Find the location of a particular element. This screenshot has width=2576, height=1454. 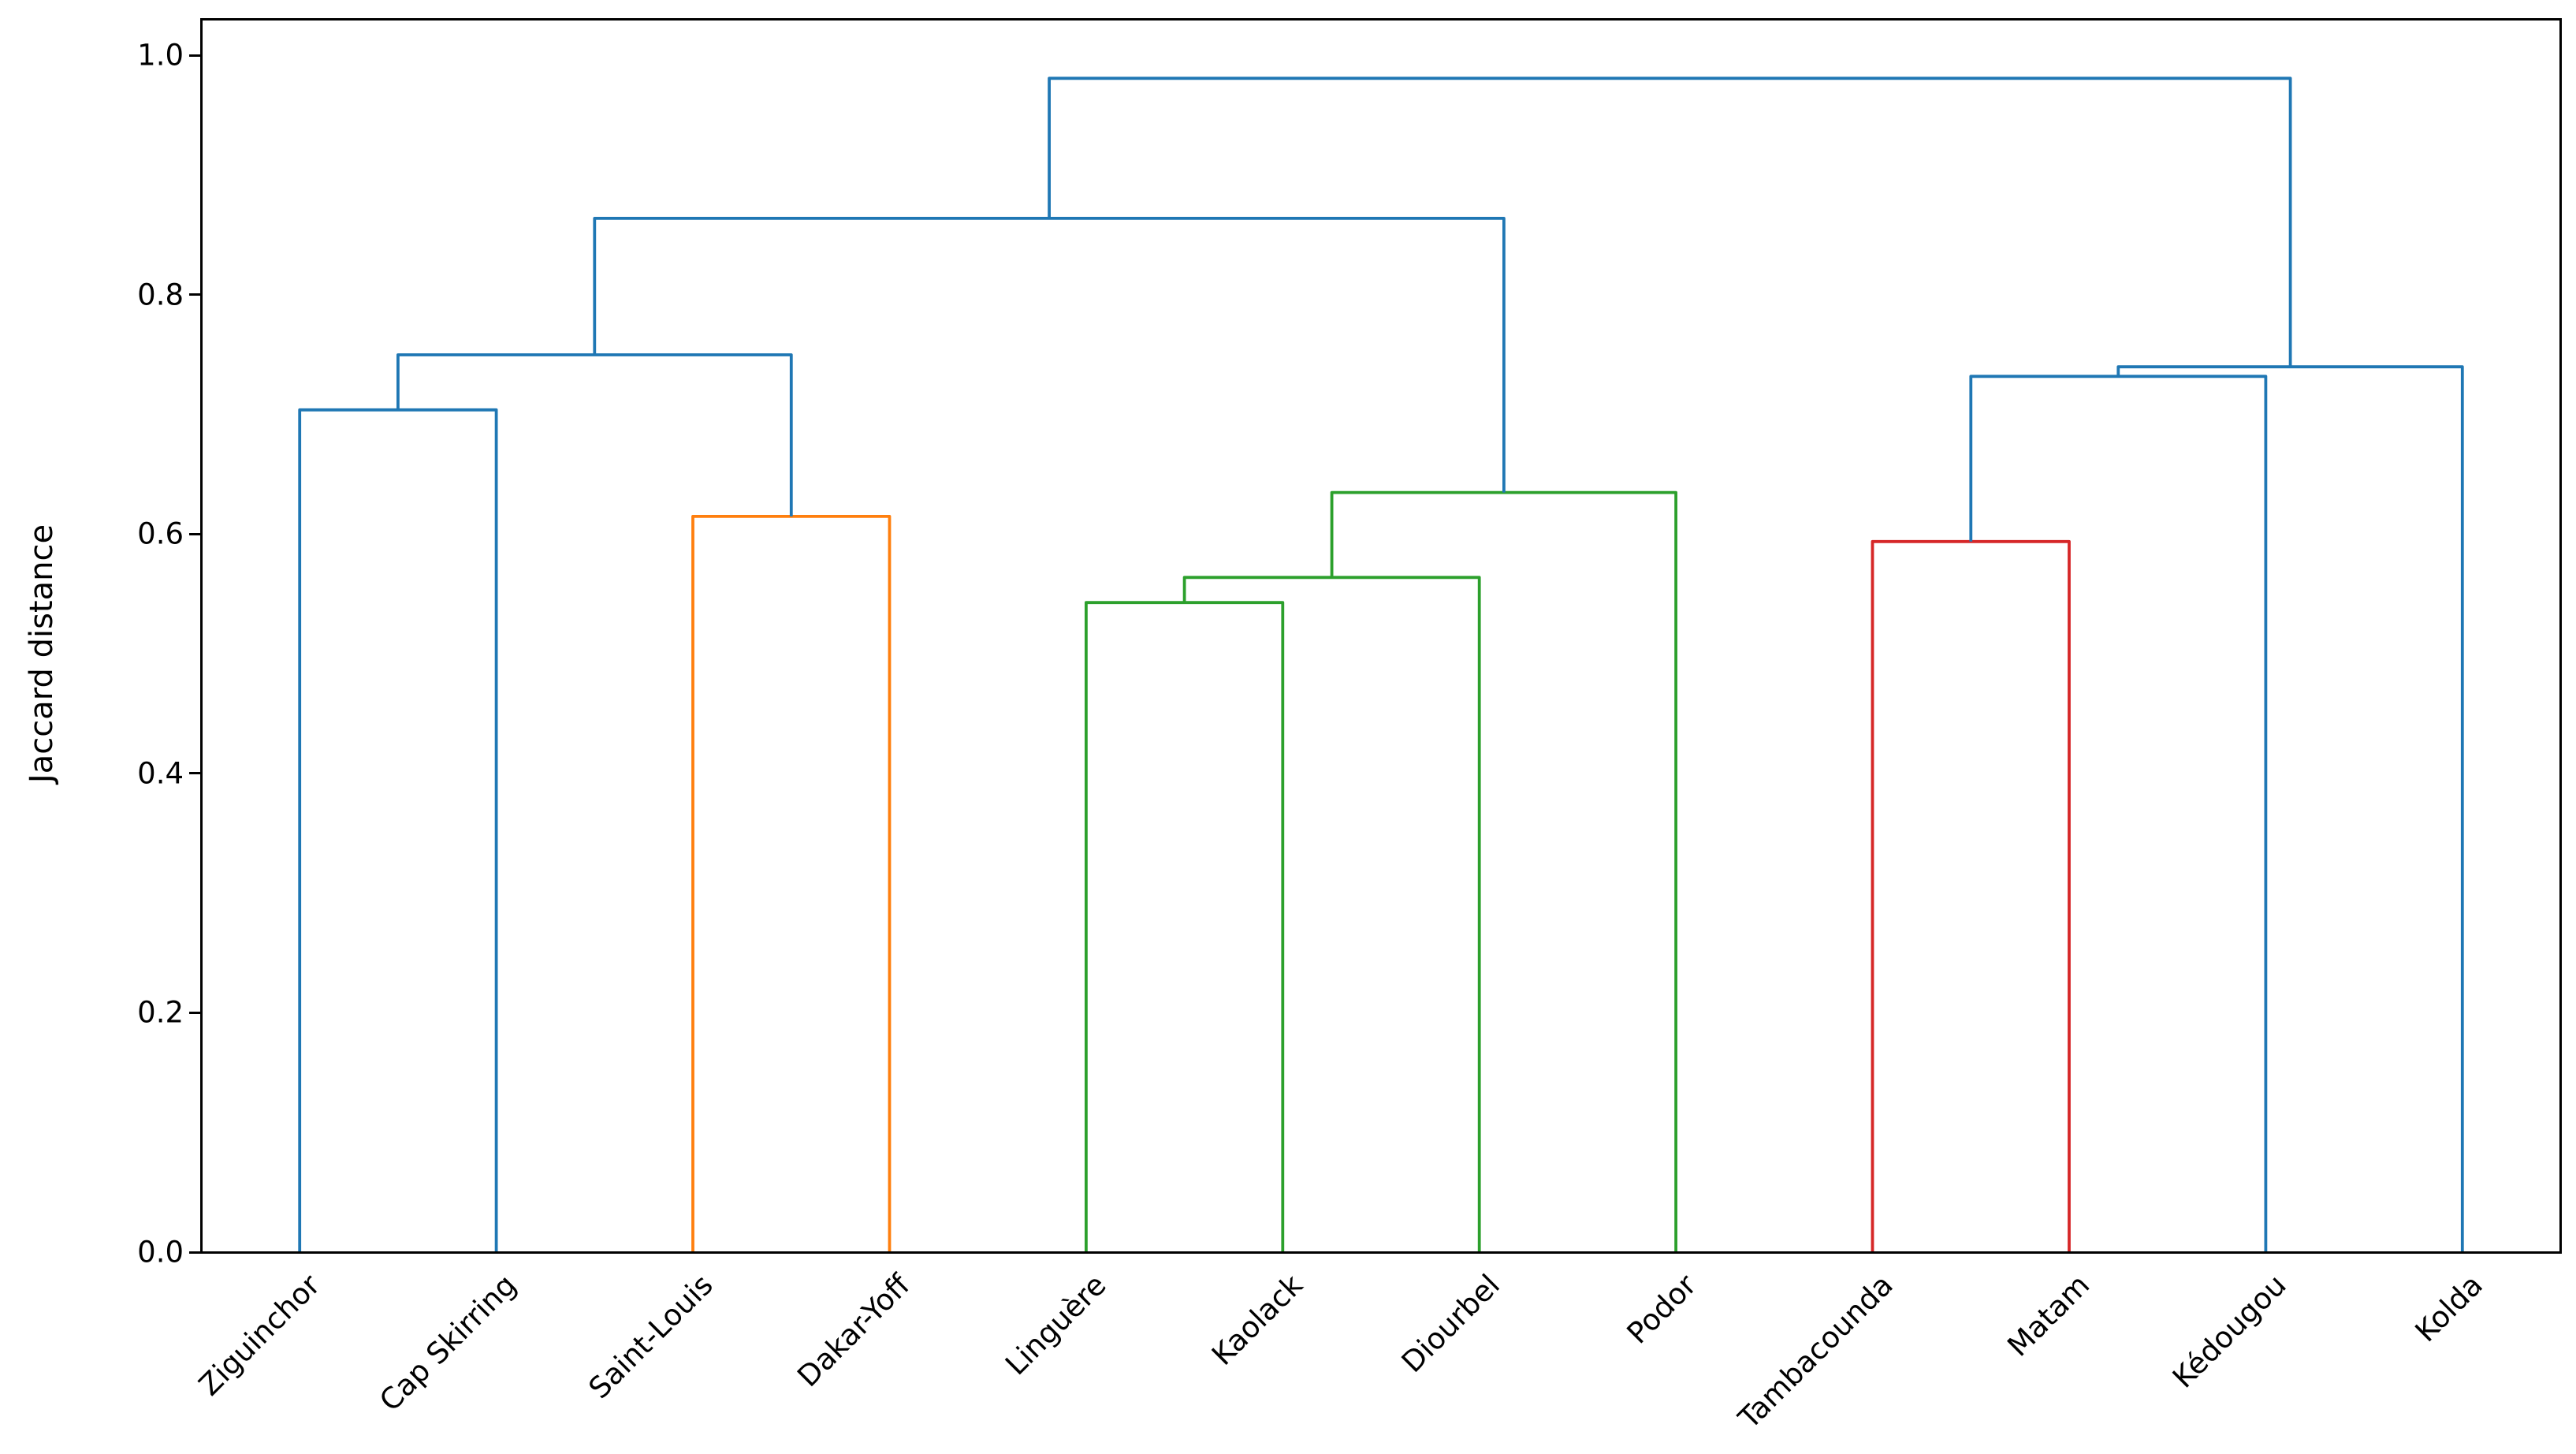

y-axis-label: Jaccard distance is located at coordinates (42, 654).